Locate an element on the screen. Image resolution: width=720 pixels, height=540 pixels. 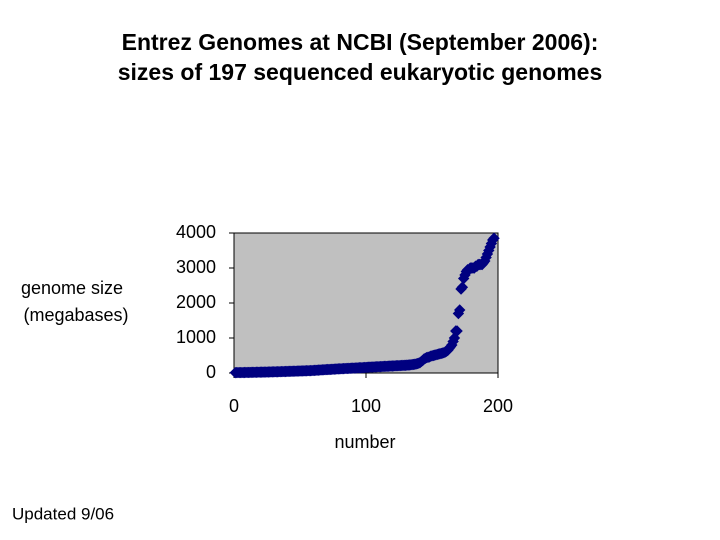
y-tick-label: 1000 is located at coordinates (196, 337).